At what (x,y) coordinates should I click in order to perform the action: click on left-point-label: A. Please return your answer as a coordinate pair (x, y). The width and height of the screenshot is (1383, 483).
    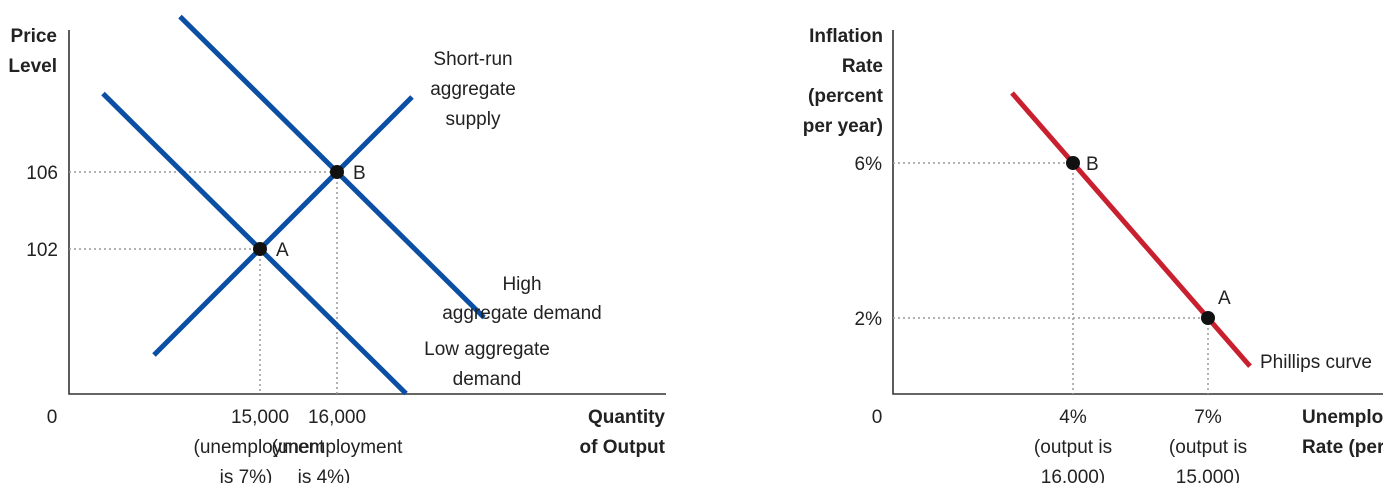
    Looking at the image, I should click on (282, 250).